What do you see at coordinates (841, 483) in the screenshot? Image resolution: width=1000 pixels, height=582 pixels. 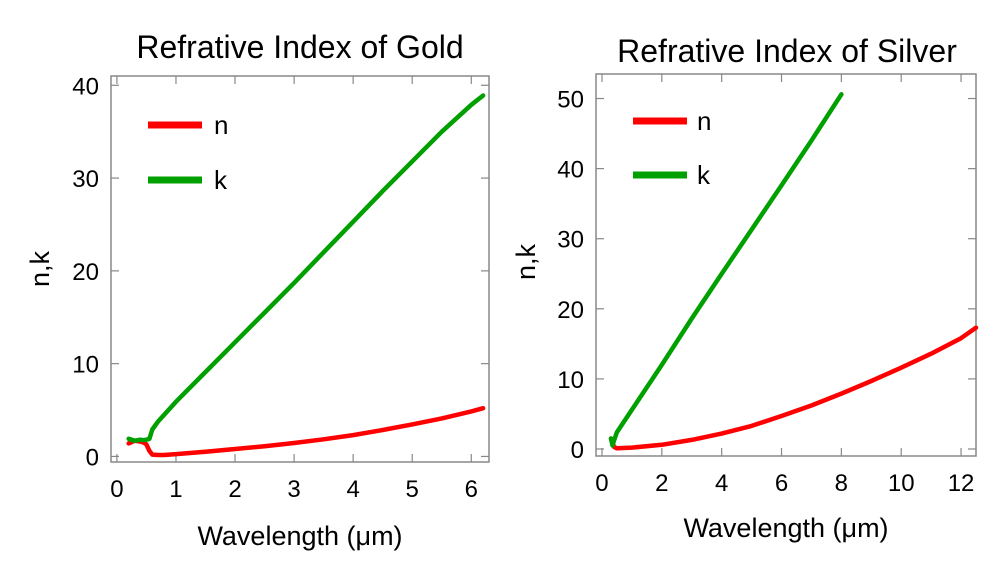 I see `x-tick-label: 8` at bounding box center [841, 483].